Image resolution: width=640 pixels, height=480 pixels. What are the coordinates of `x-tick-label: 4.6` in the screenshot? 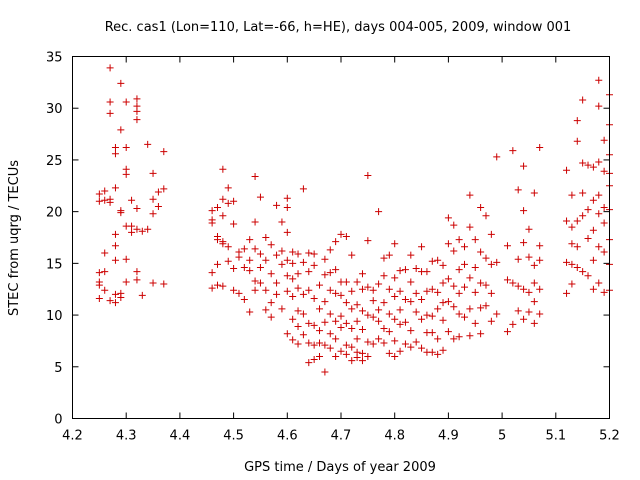 It's located at (287, 436).